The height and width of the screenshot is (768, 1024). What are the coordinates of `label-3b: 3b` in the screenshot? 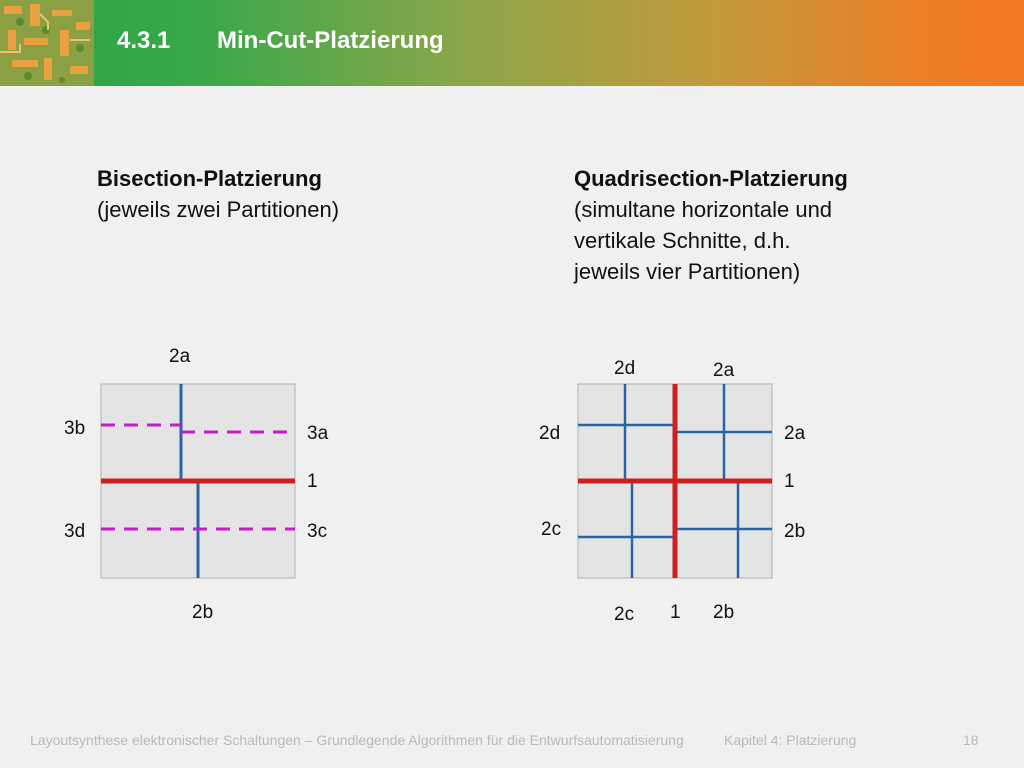 It's located at (74, 428).